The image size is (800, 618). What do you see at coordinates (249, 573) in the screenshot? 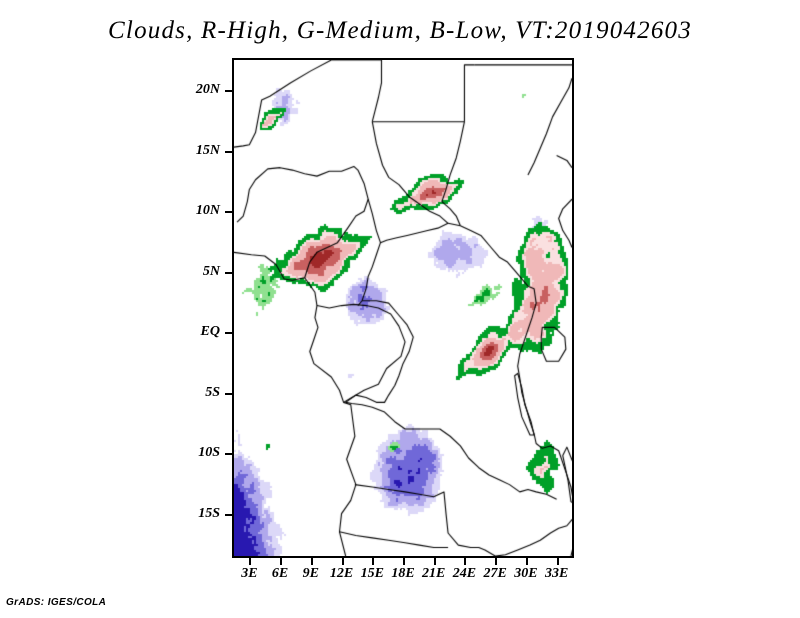
I see `x-axis-label-3e: 3E` at bounding box center [249, 573].